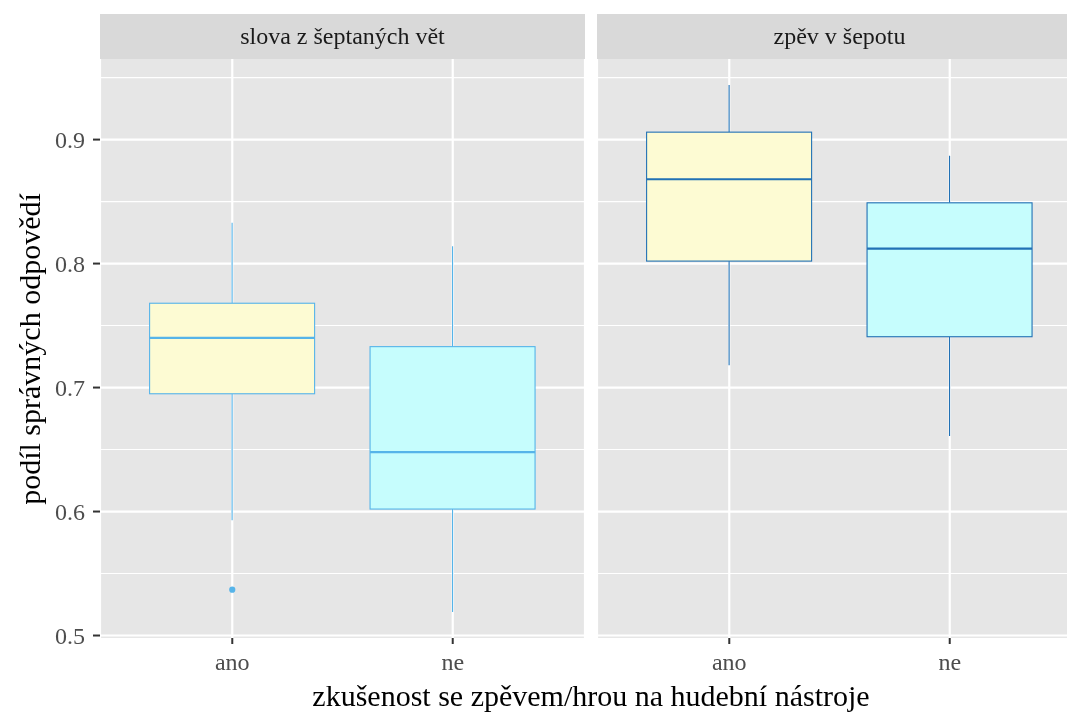 This screenshot has height=713, width=1067. Describe the element at coordinates (70, 636) in the screenshot. I see `y-tick-label: 0.5` at that location.